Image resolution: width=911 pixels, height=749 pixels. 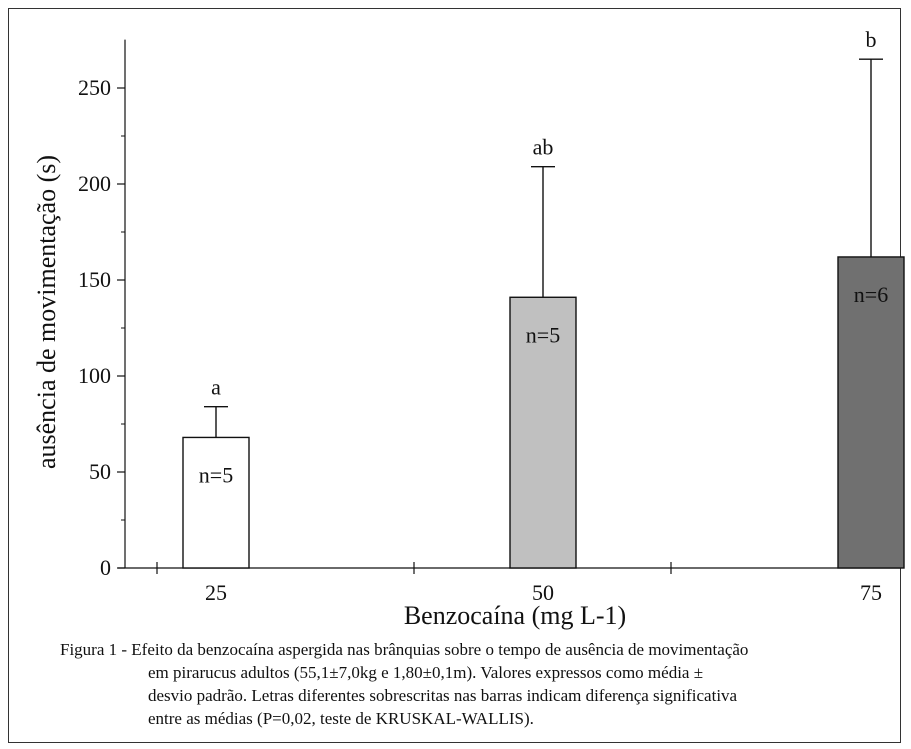 What do you see at coordinates (94, 183) in the screenshot?
I see `y-tick-label: 200` at bounding box center [94, 183].